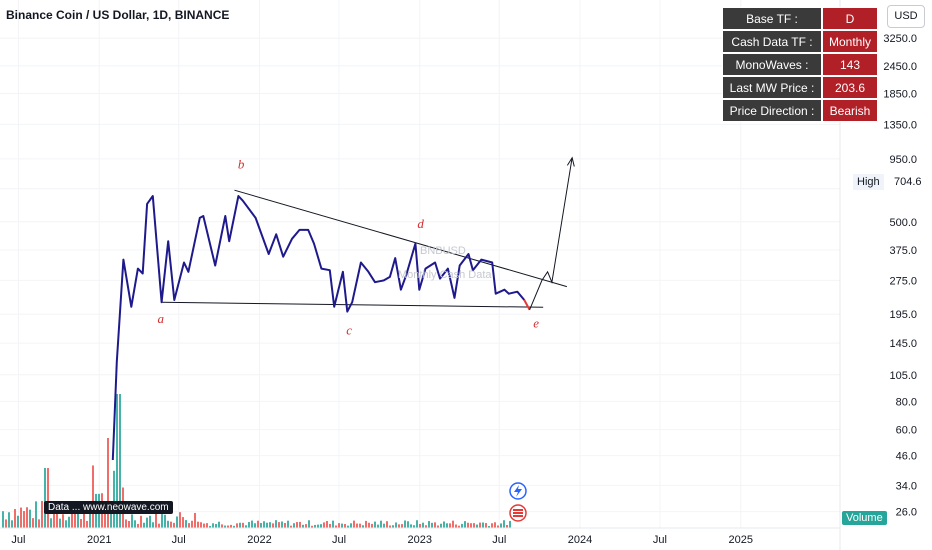 This screenshot has width=932, height=550. Describe the element at coordinates (906, 513) in the screenshot. I see `y-tick-label: 26.0` at that location.